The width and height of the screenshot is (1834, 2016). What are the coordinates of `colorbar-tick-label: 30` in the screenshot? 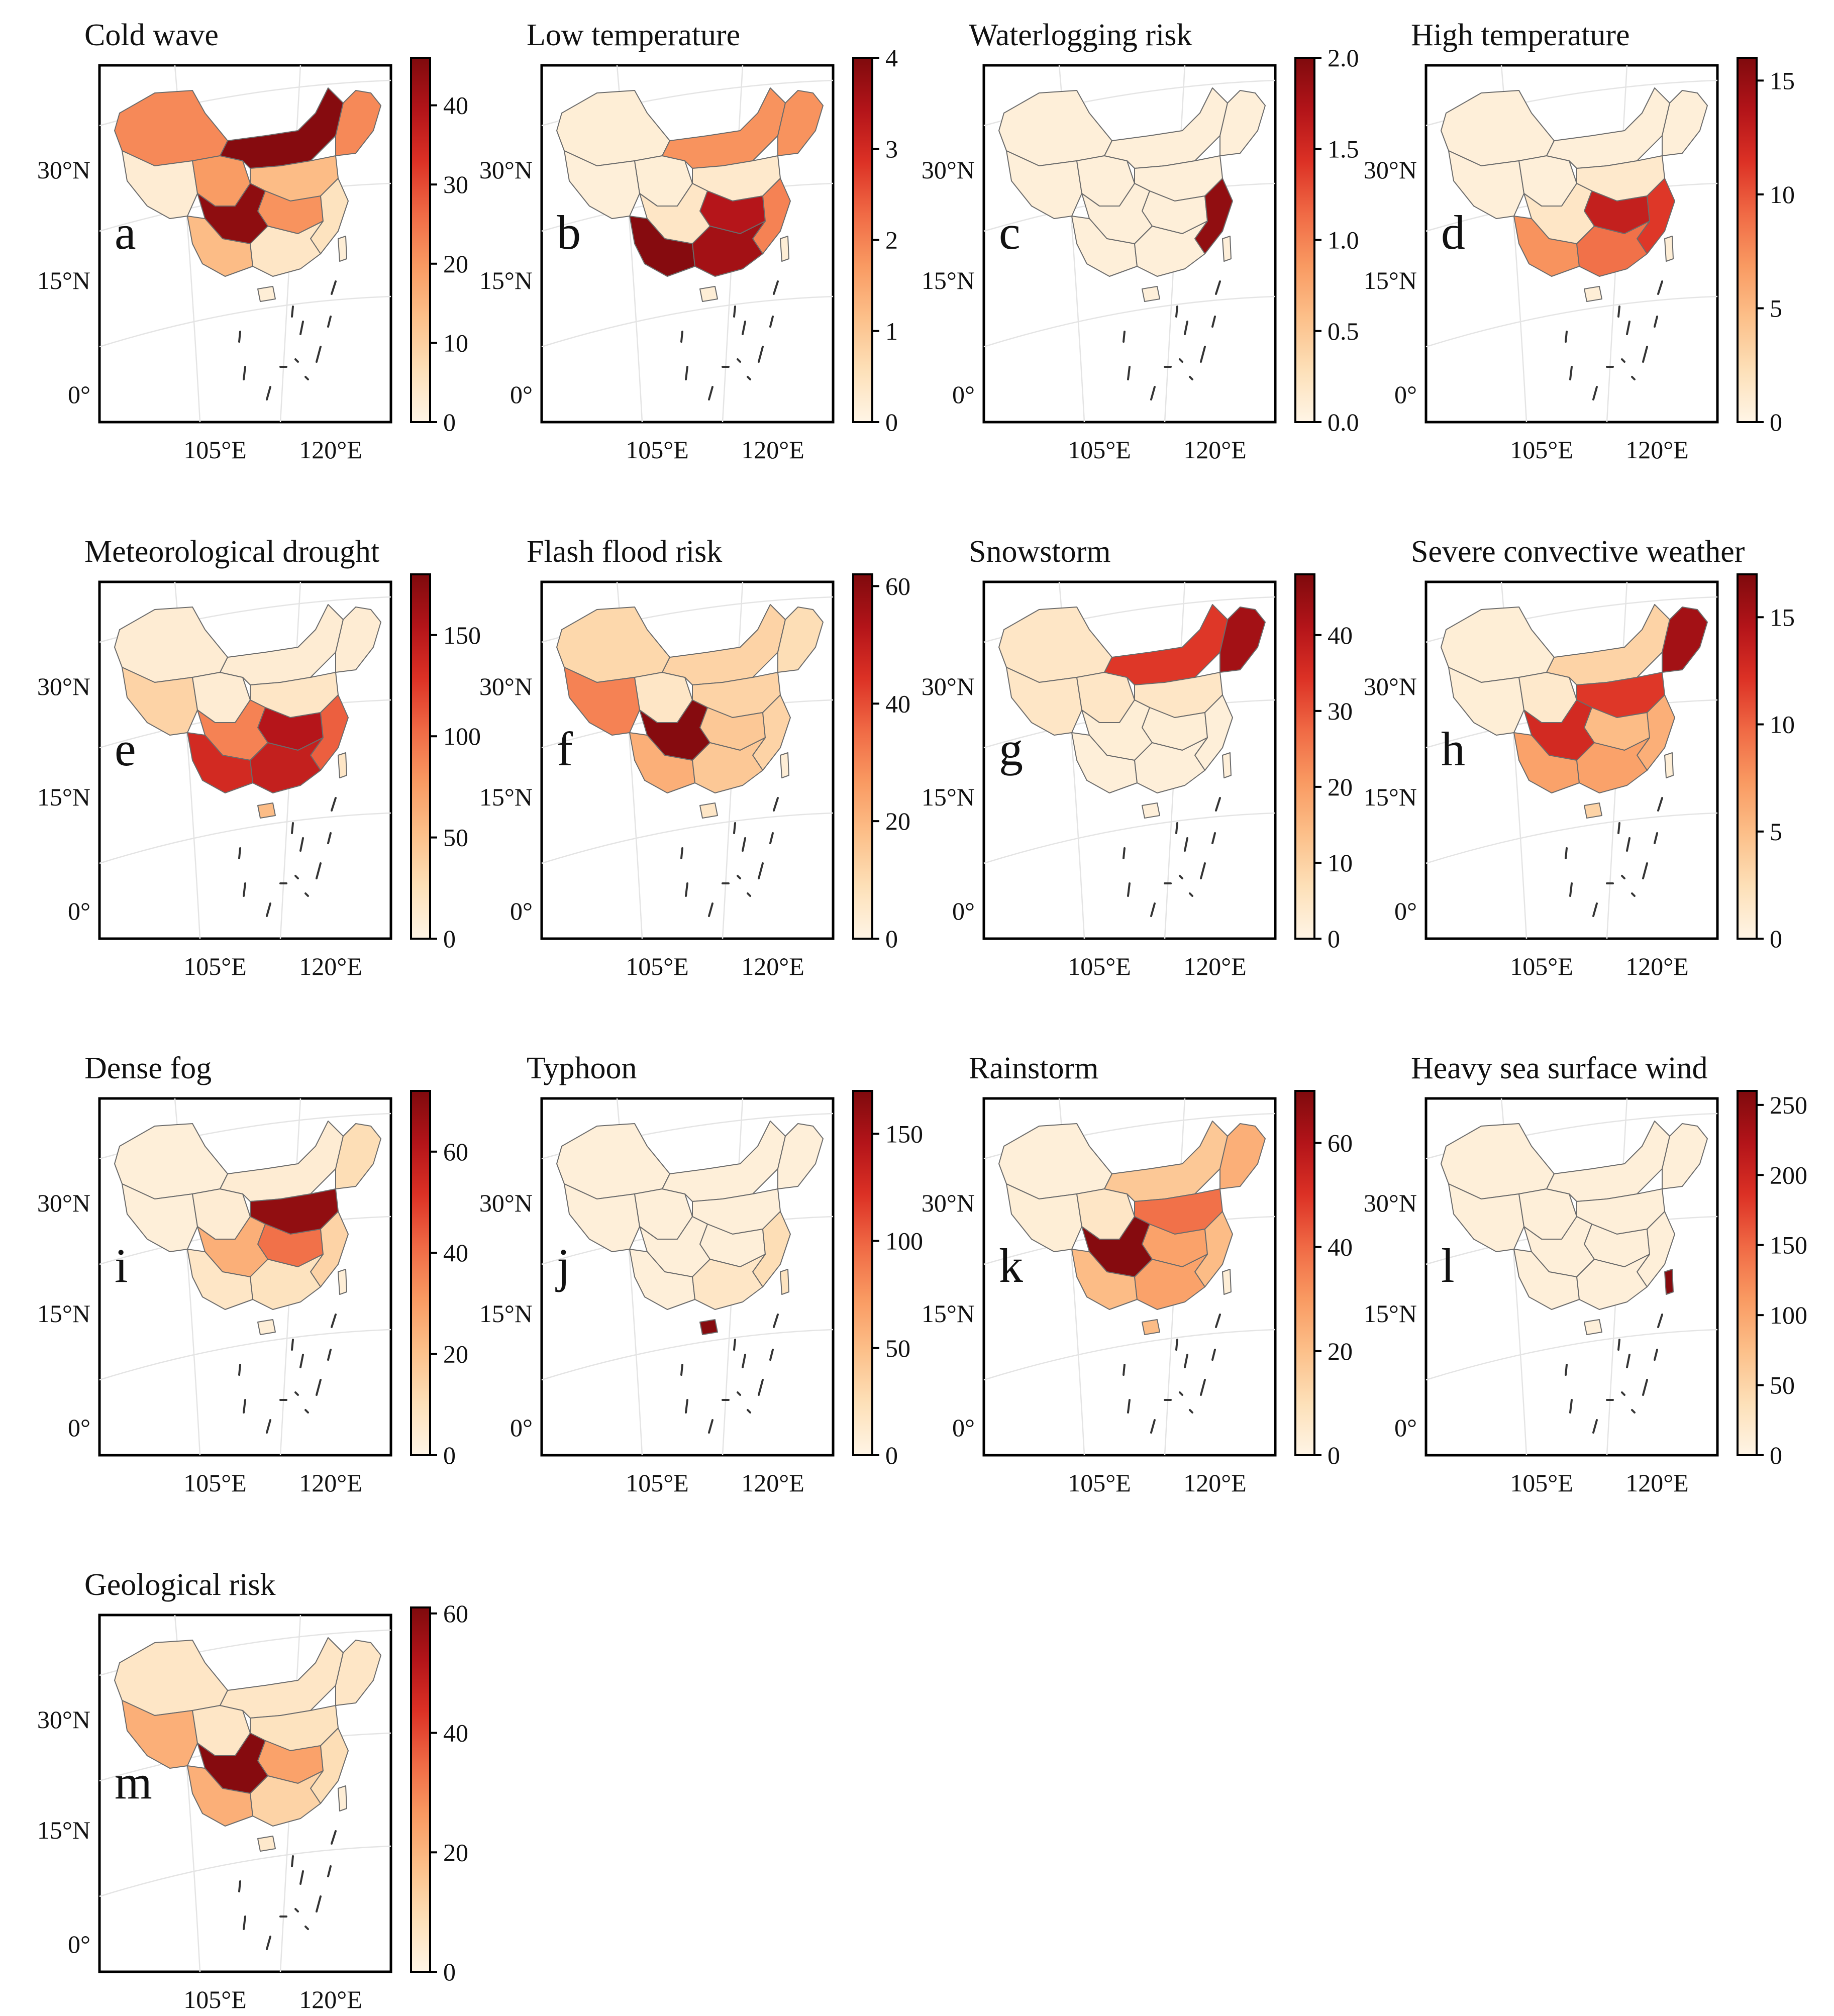 It's located at (455, 184).